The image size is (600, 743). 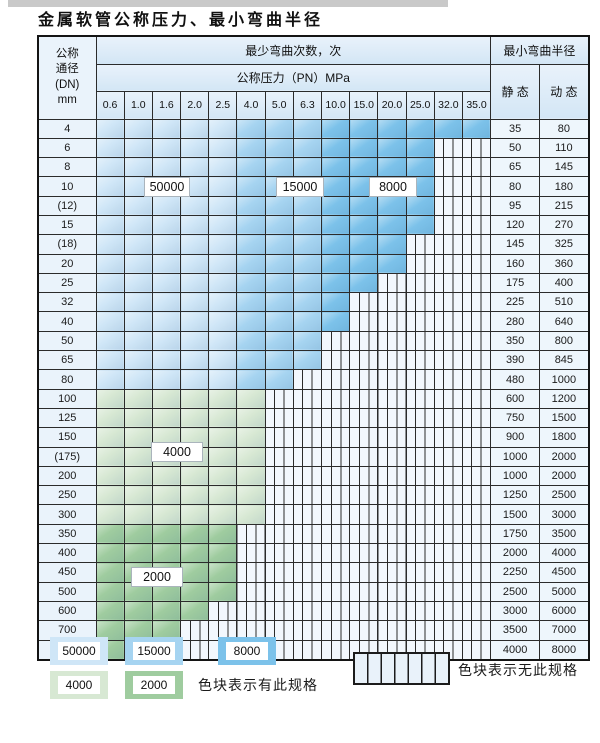 I want to click on radius-header: 最小弯曲半径, so click(x=540, y=50).